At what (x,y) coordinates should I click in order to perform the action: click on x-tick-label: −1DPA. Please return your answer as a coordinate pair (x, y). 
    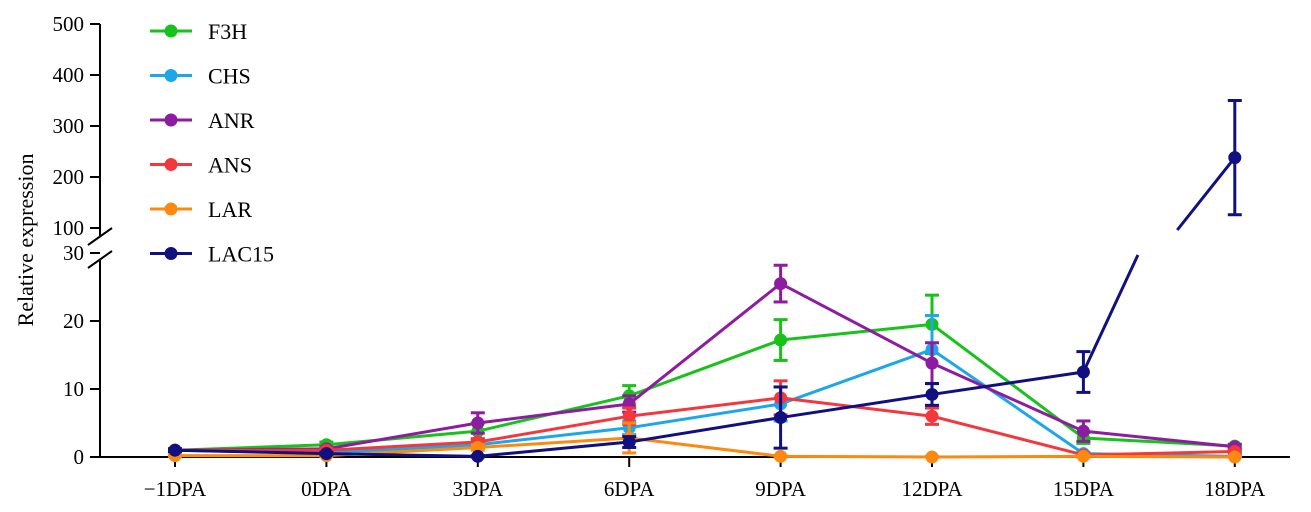
    Looking at the image, I should click on (175, 489).